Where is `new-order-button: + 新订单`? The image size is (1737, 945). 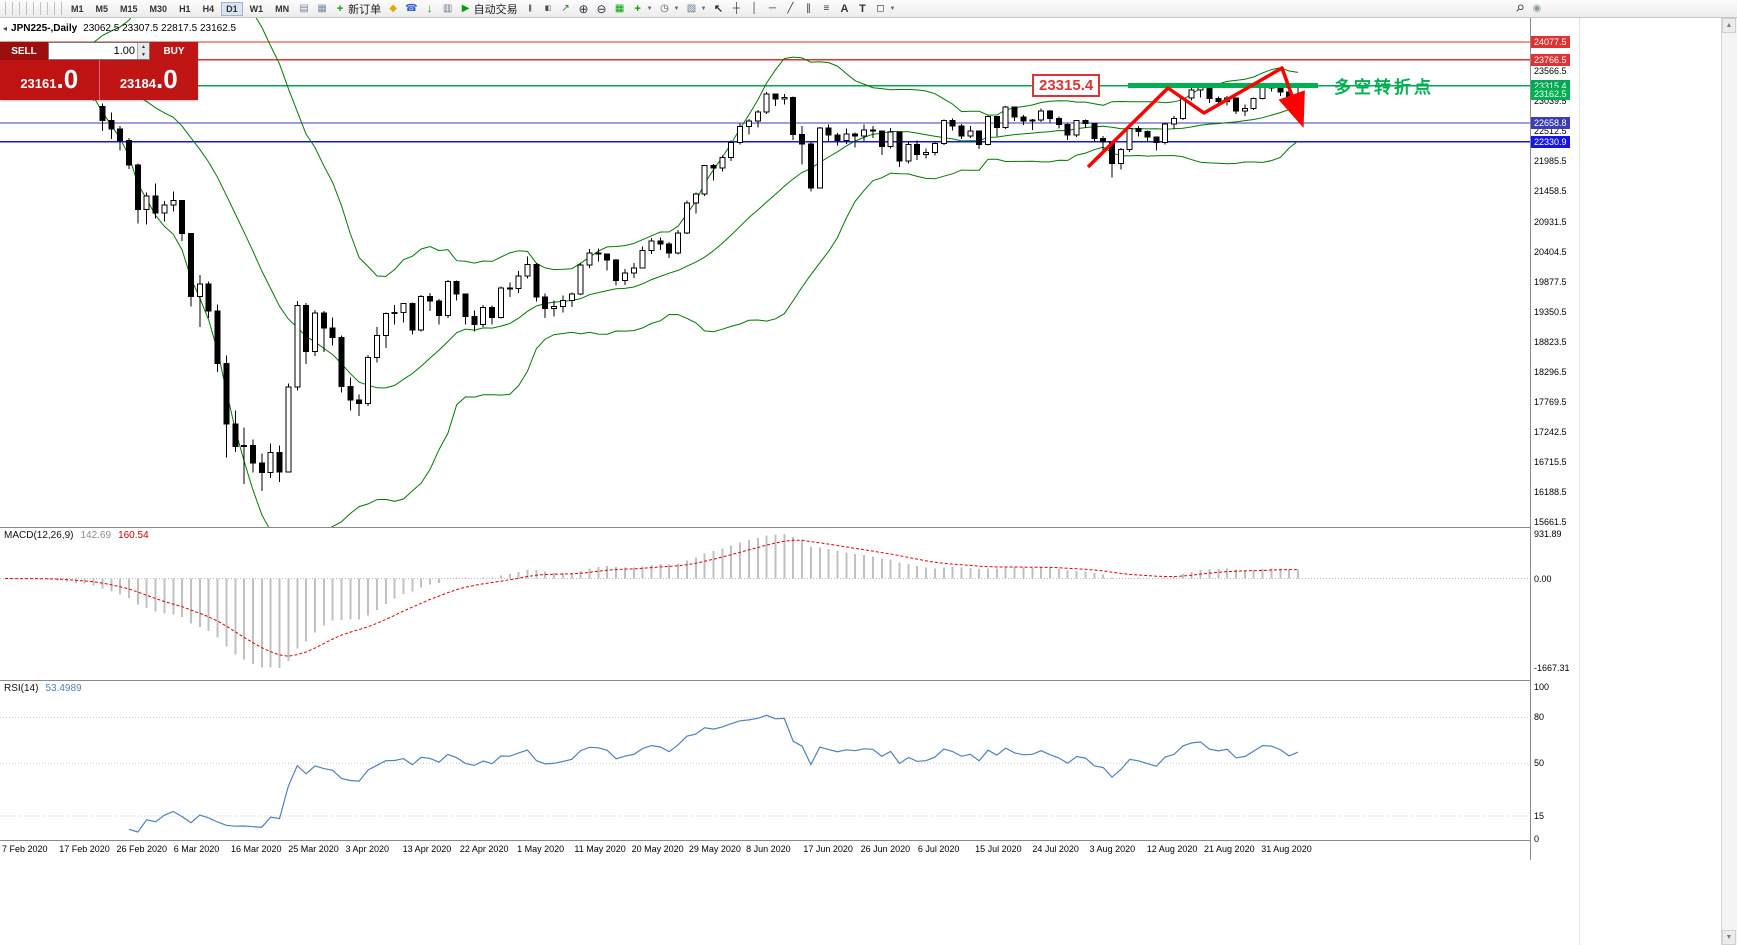
new-order-button: + 新订单 is located at coordinates (357, 9).